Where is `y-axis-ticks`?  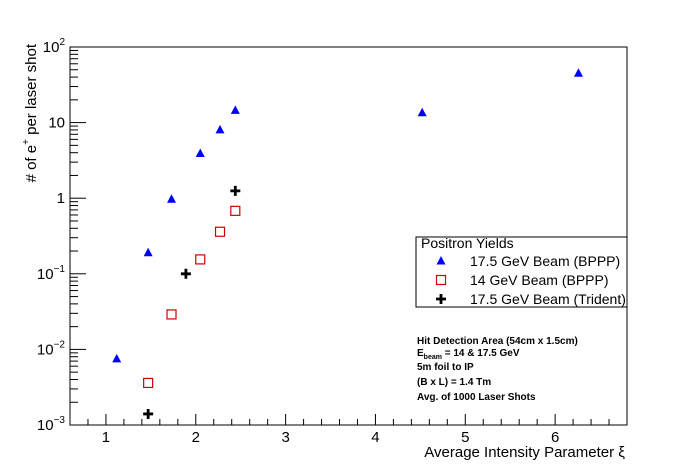 y-axis-ticks is located at coordinates (78, 236).